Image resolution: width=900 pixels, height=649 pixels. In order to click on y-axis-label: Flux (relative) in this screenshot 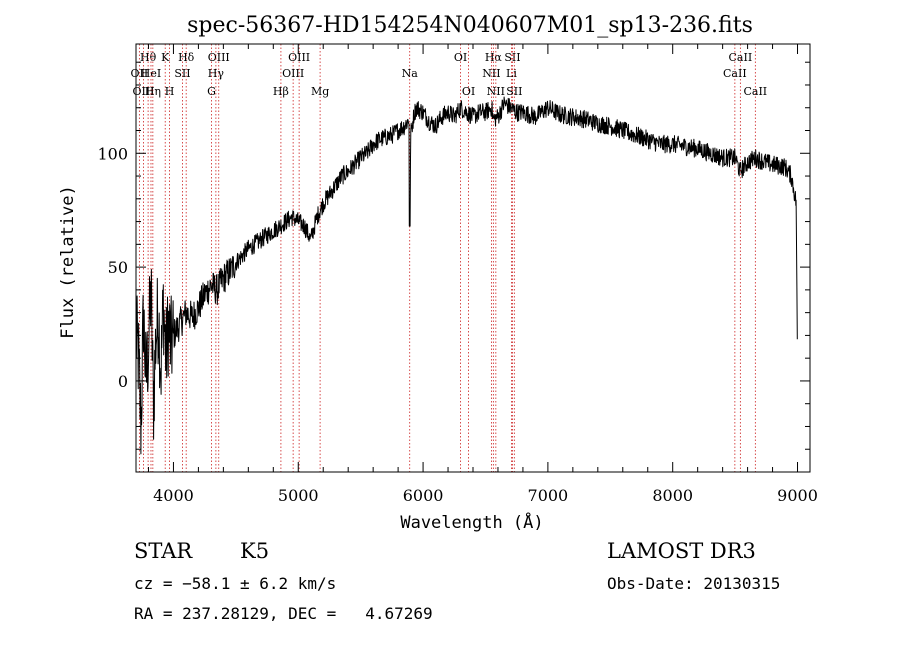, I will do `click(68, 262)`.